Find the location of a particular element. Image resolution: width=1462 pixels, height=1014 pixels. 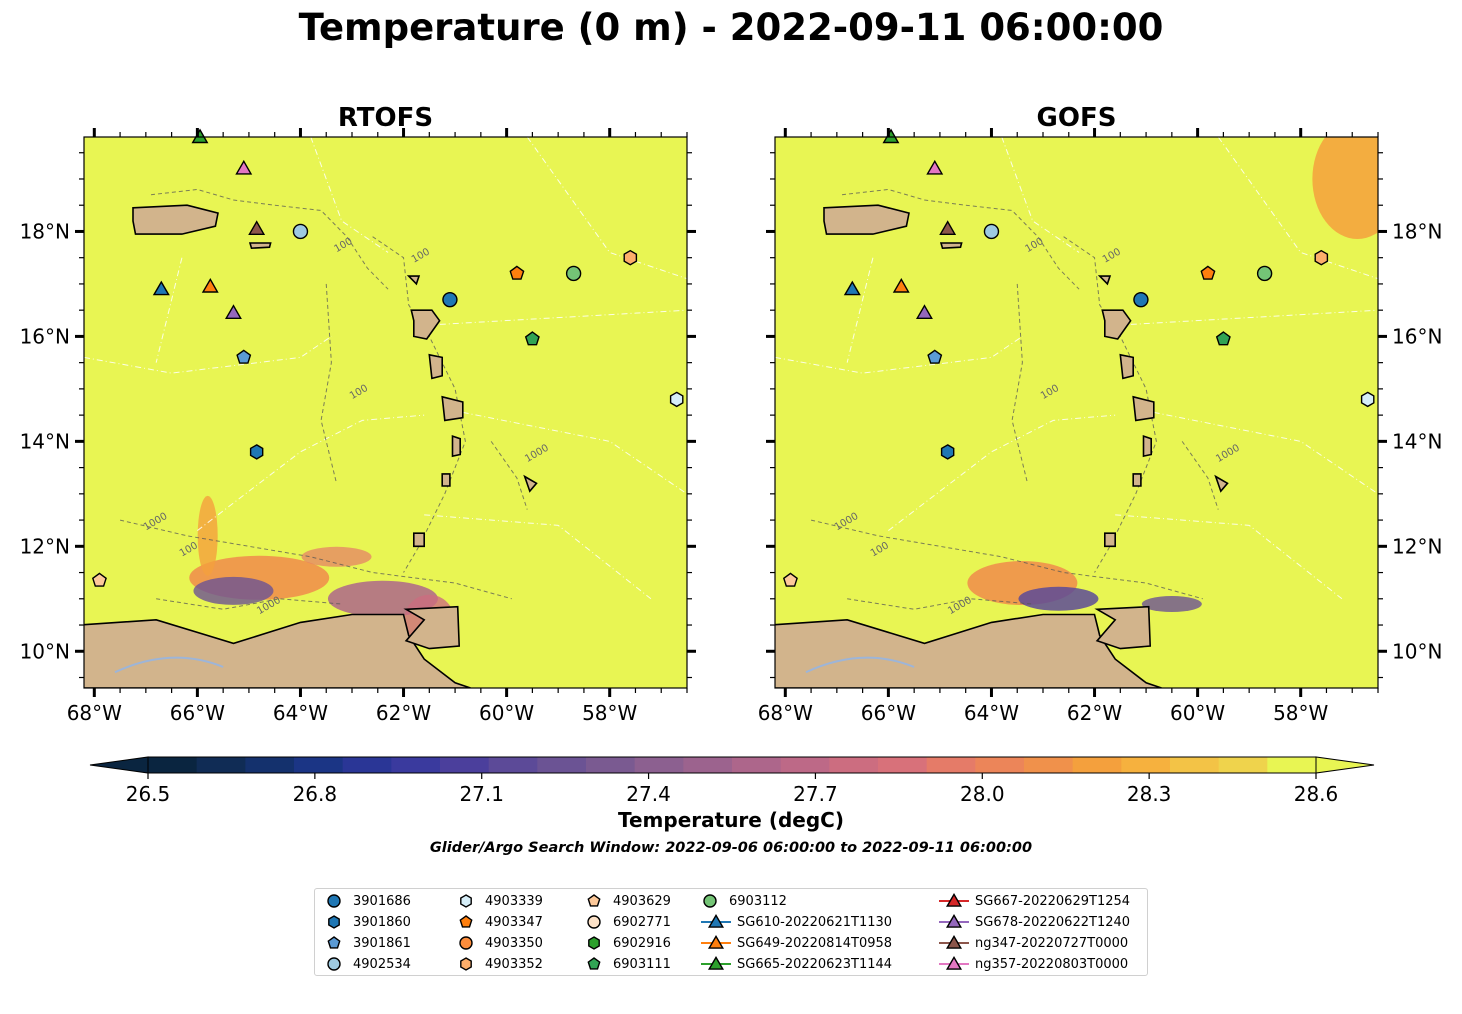

lat-tick-label: 16°N is located at coordinates (45, 336).